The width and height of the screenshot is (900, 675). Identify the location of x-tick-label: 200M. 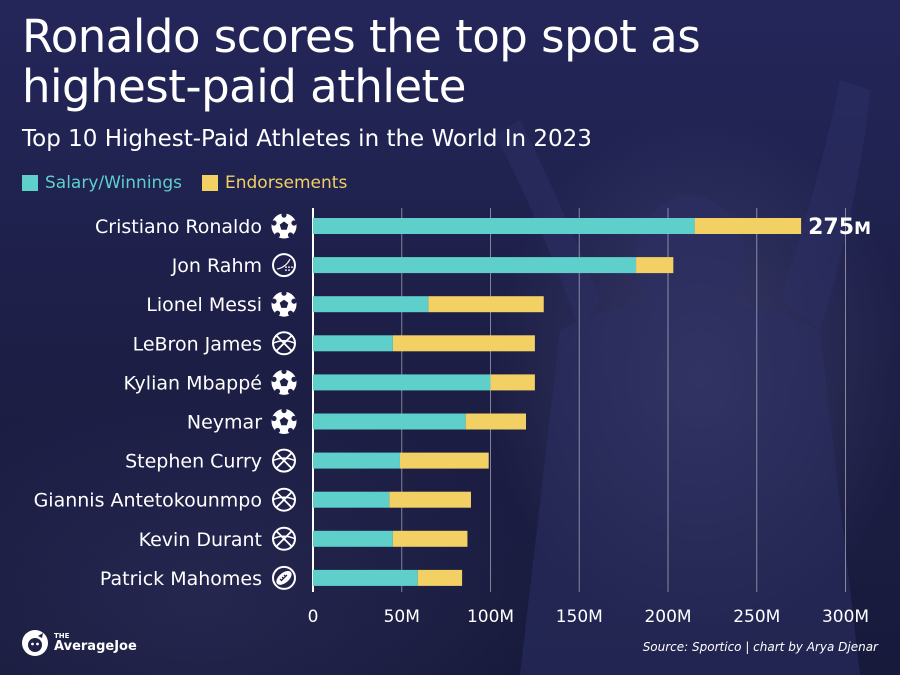
(667, 617).